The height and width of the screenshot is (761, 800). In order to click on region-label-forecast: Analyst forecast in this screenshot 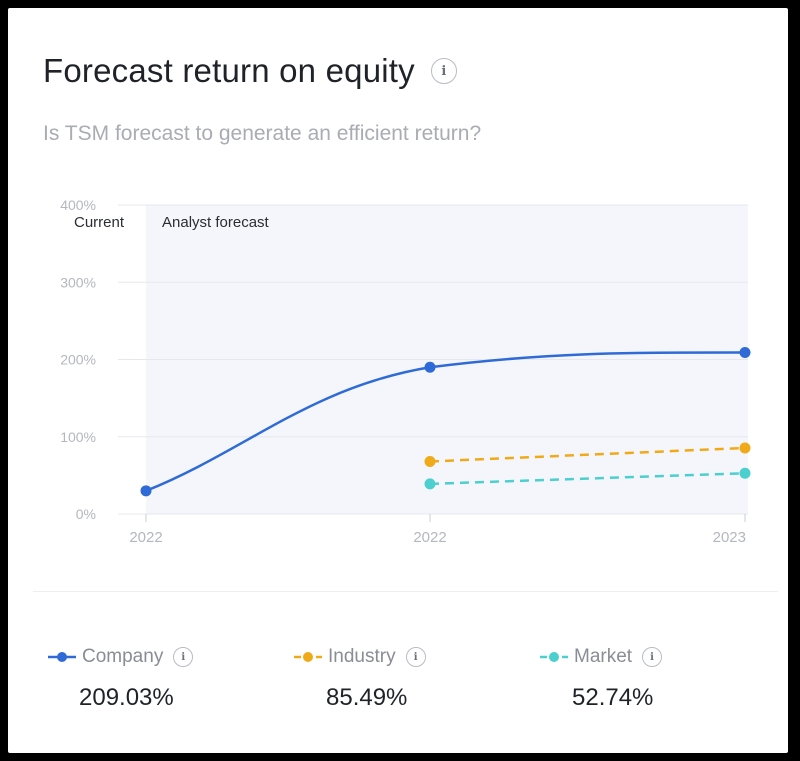, I will do `click(216, 222)`.